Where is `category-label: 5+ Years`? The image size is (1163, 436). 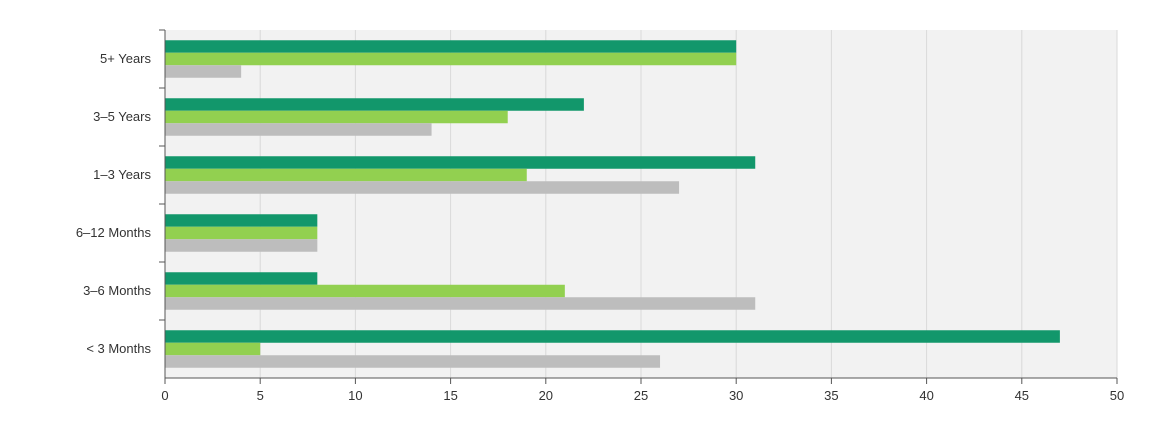 category-label: 5+ Years is located at coordinates (125, 58).